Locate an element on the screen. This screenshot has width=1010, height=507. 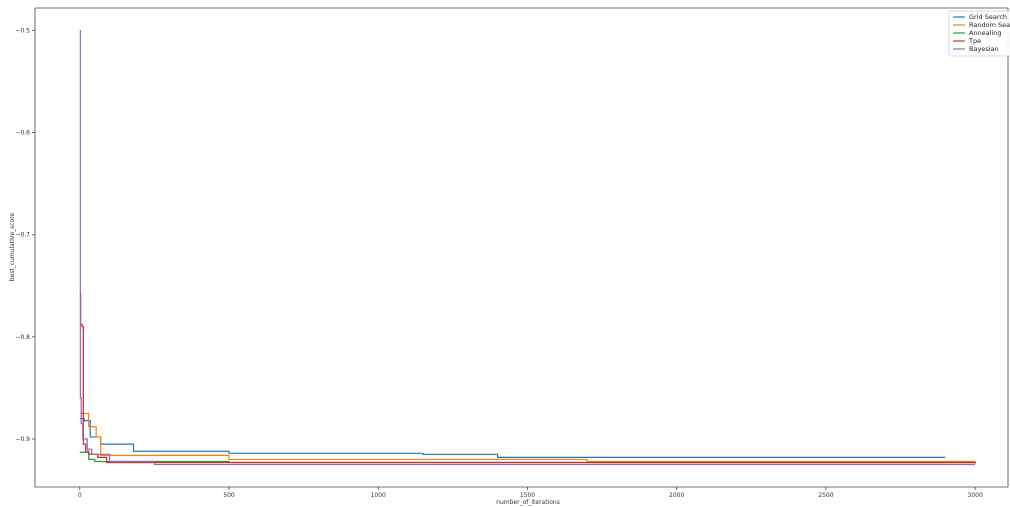
y-tick-label: −0.8 is located at coordinates (22, 337).